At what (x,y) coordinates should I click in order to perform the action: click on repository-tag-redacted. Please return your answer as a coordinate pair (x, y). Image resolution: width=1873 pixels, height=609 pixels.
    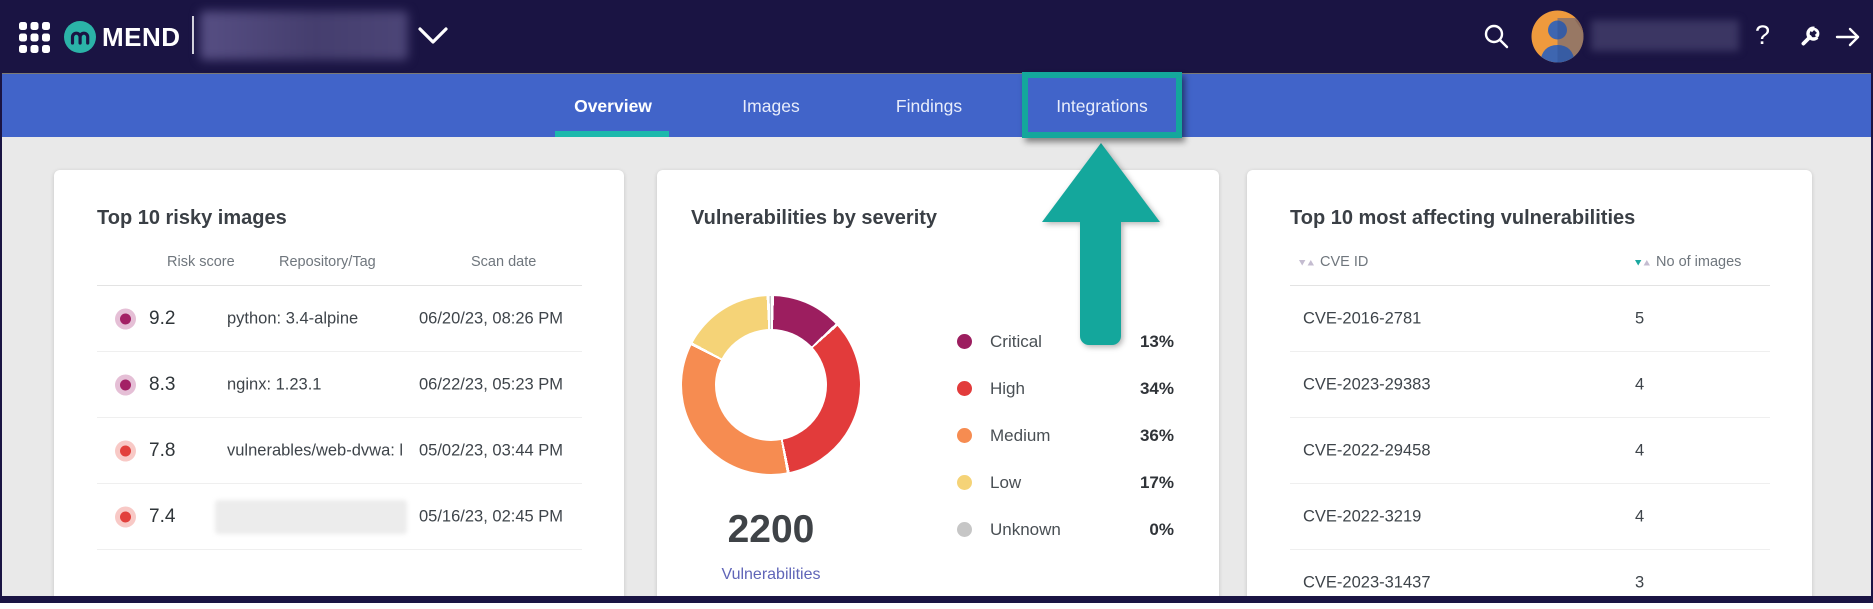
    Looking at the image, I should click on (311, 516).